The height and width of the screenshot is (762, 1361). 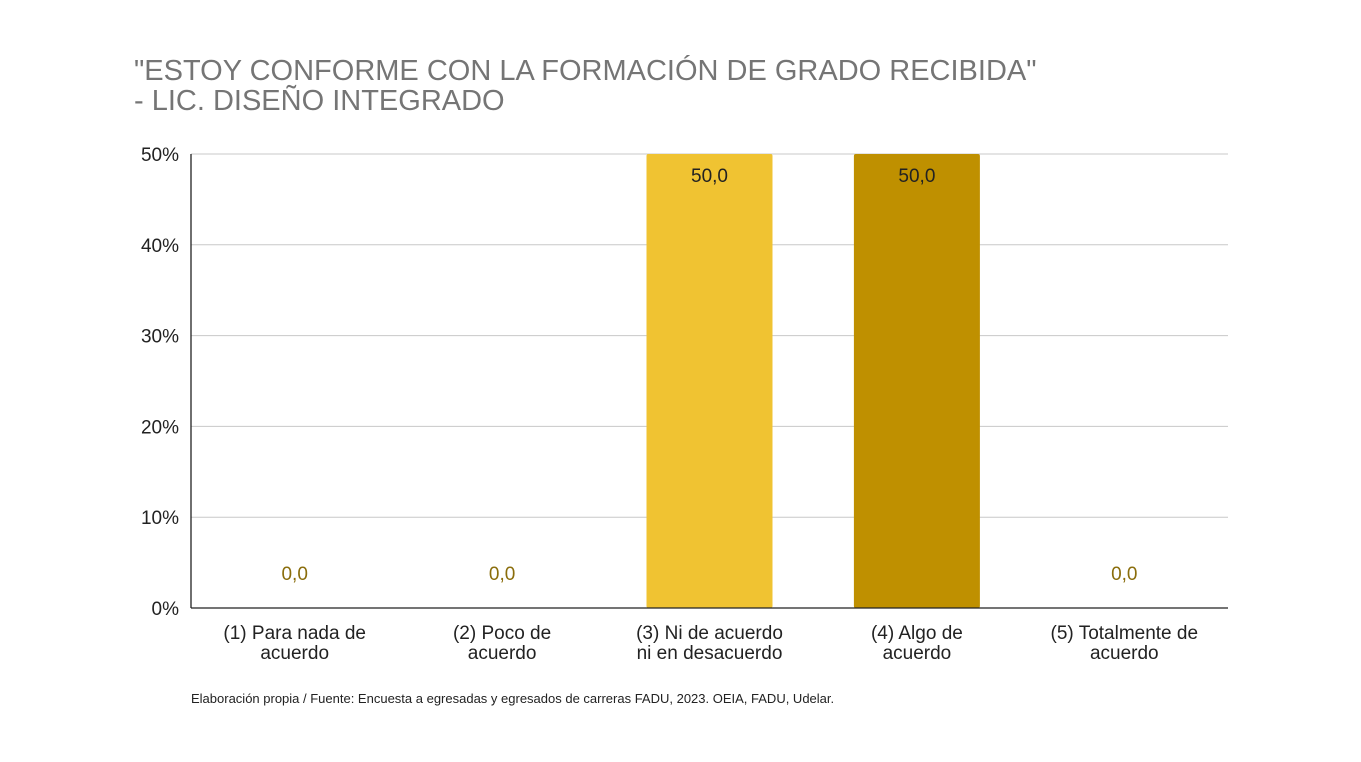 I want to click on x-tick-label: (4) Algo de, so click(x=917, y=633).